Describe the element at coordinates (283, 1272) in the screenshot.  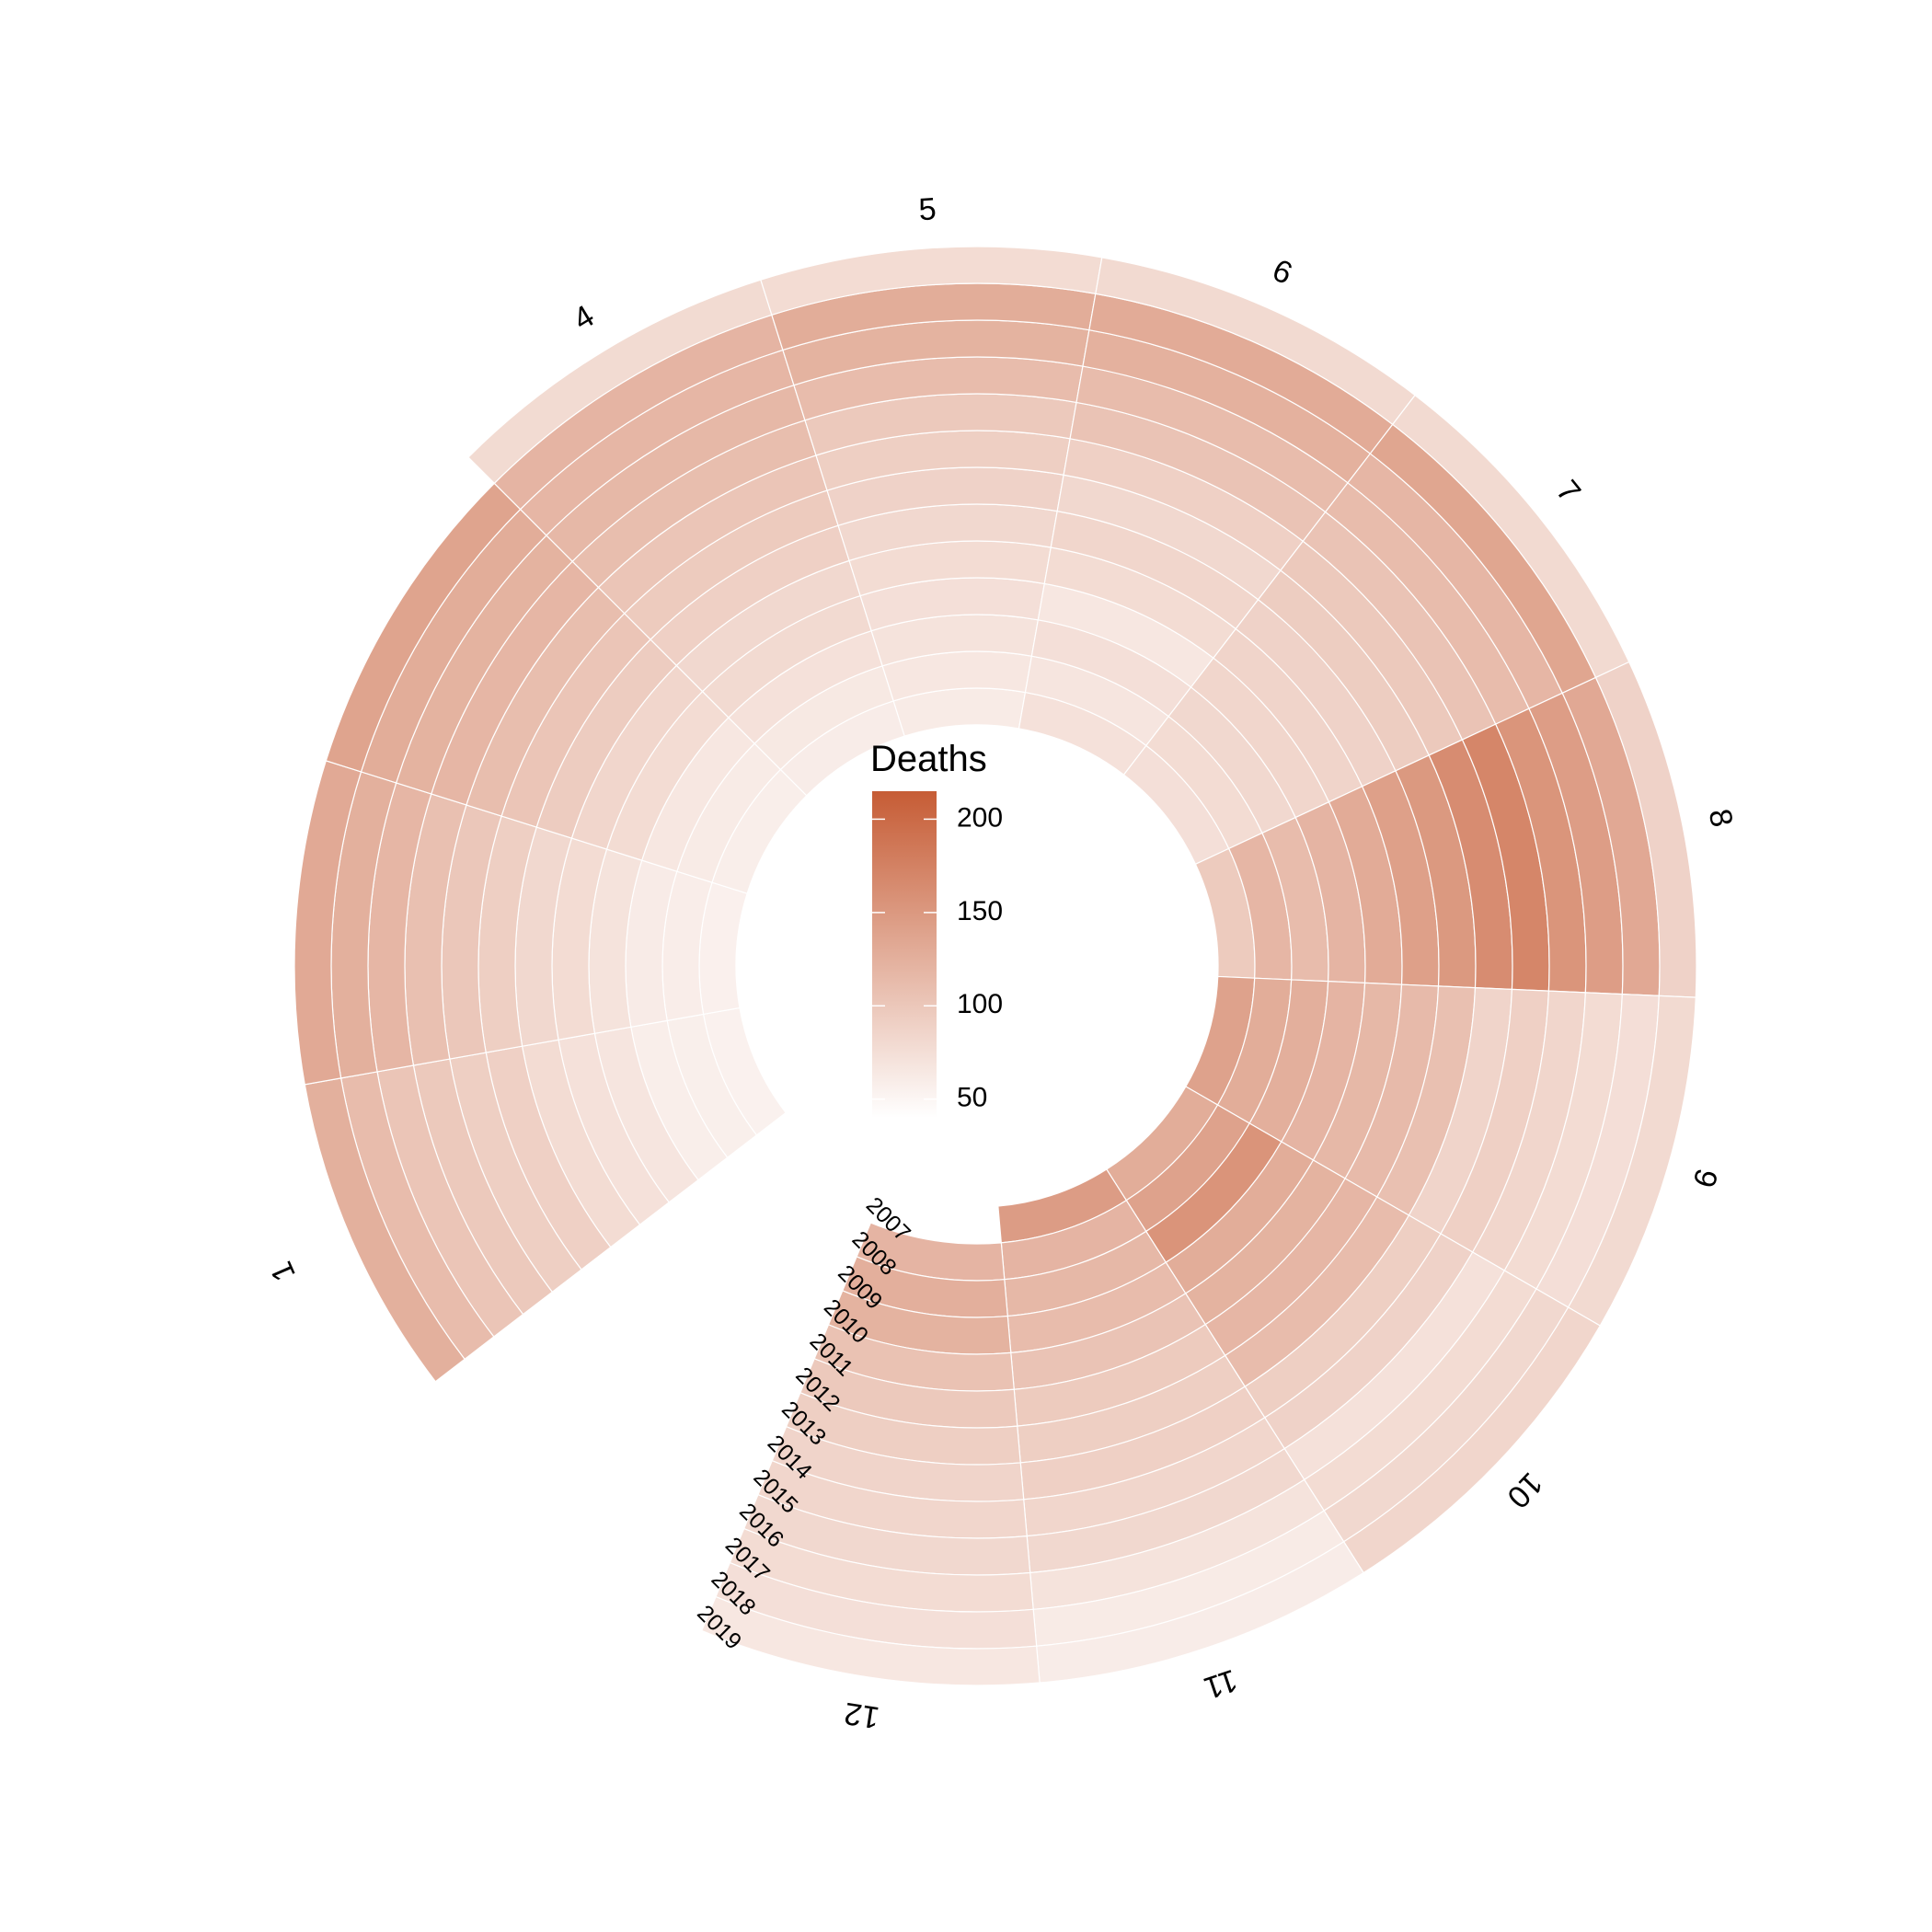
I see `month-label-1: 1` at that location.